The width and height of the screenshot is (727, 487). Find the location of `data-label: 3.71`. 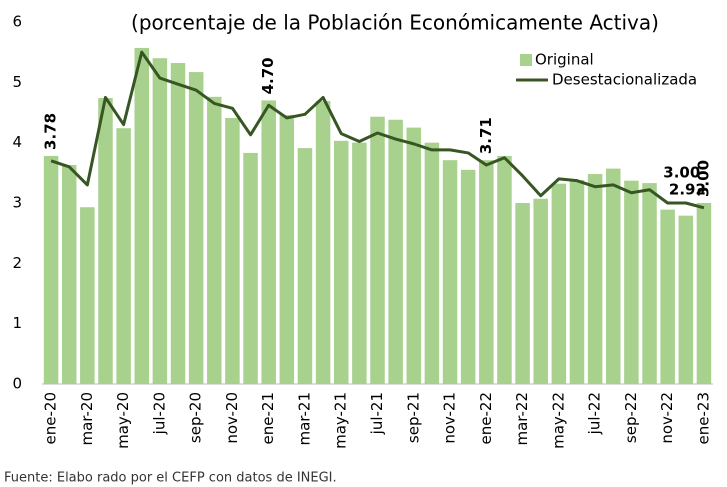

data-label: 3.71 is located at coordinates (486, 135).